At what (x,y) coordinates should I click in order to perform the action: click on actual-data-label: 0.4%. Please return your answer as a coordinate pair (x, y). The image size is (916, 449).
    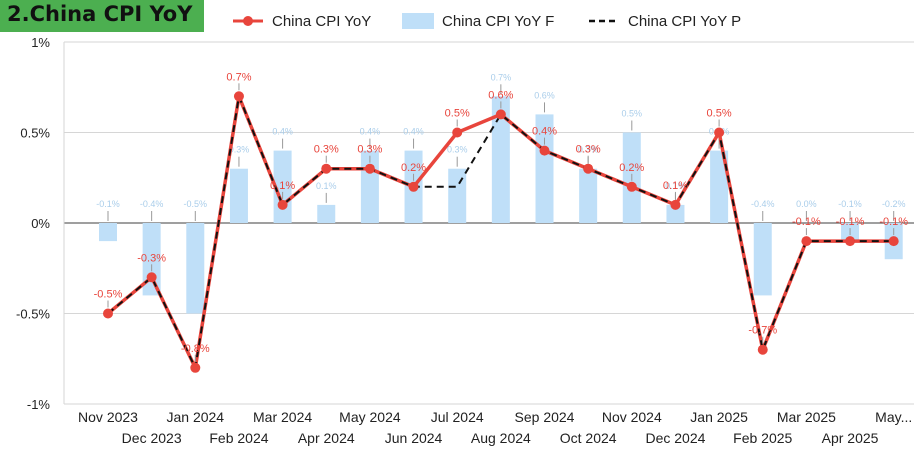
    Looking at the image, I should click on (544, 132).